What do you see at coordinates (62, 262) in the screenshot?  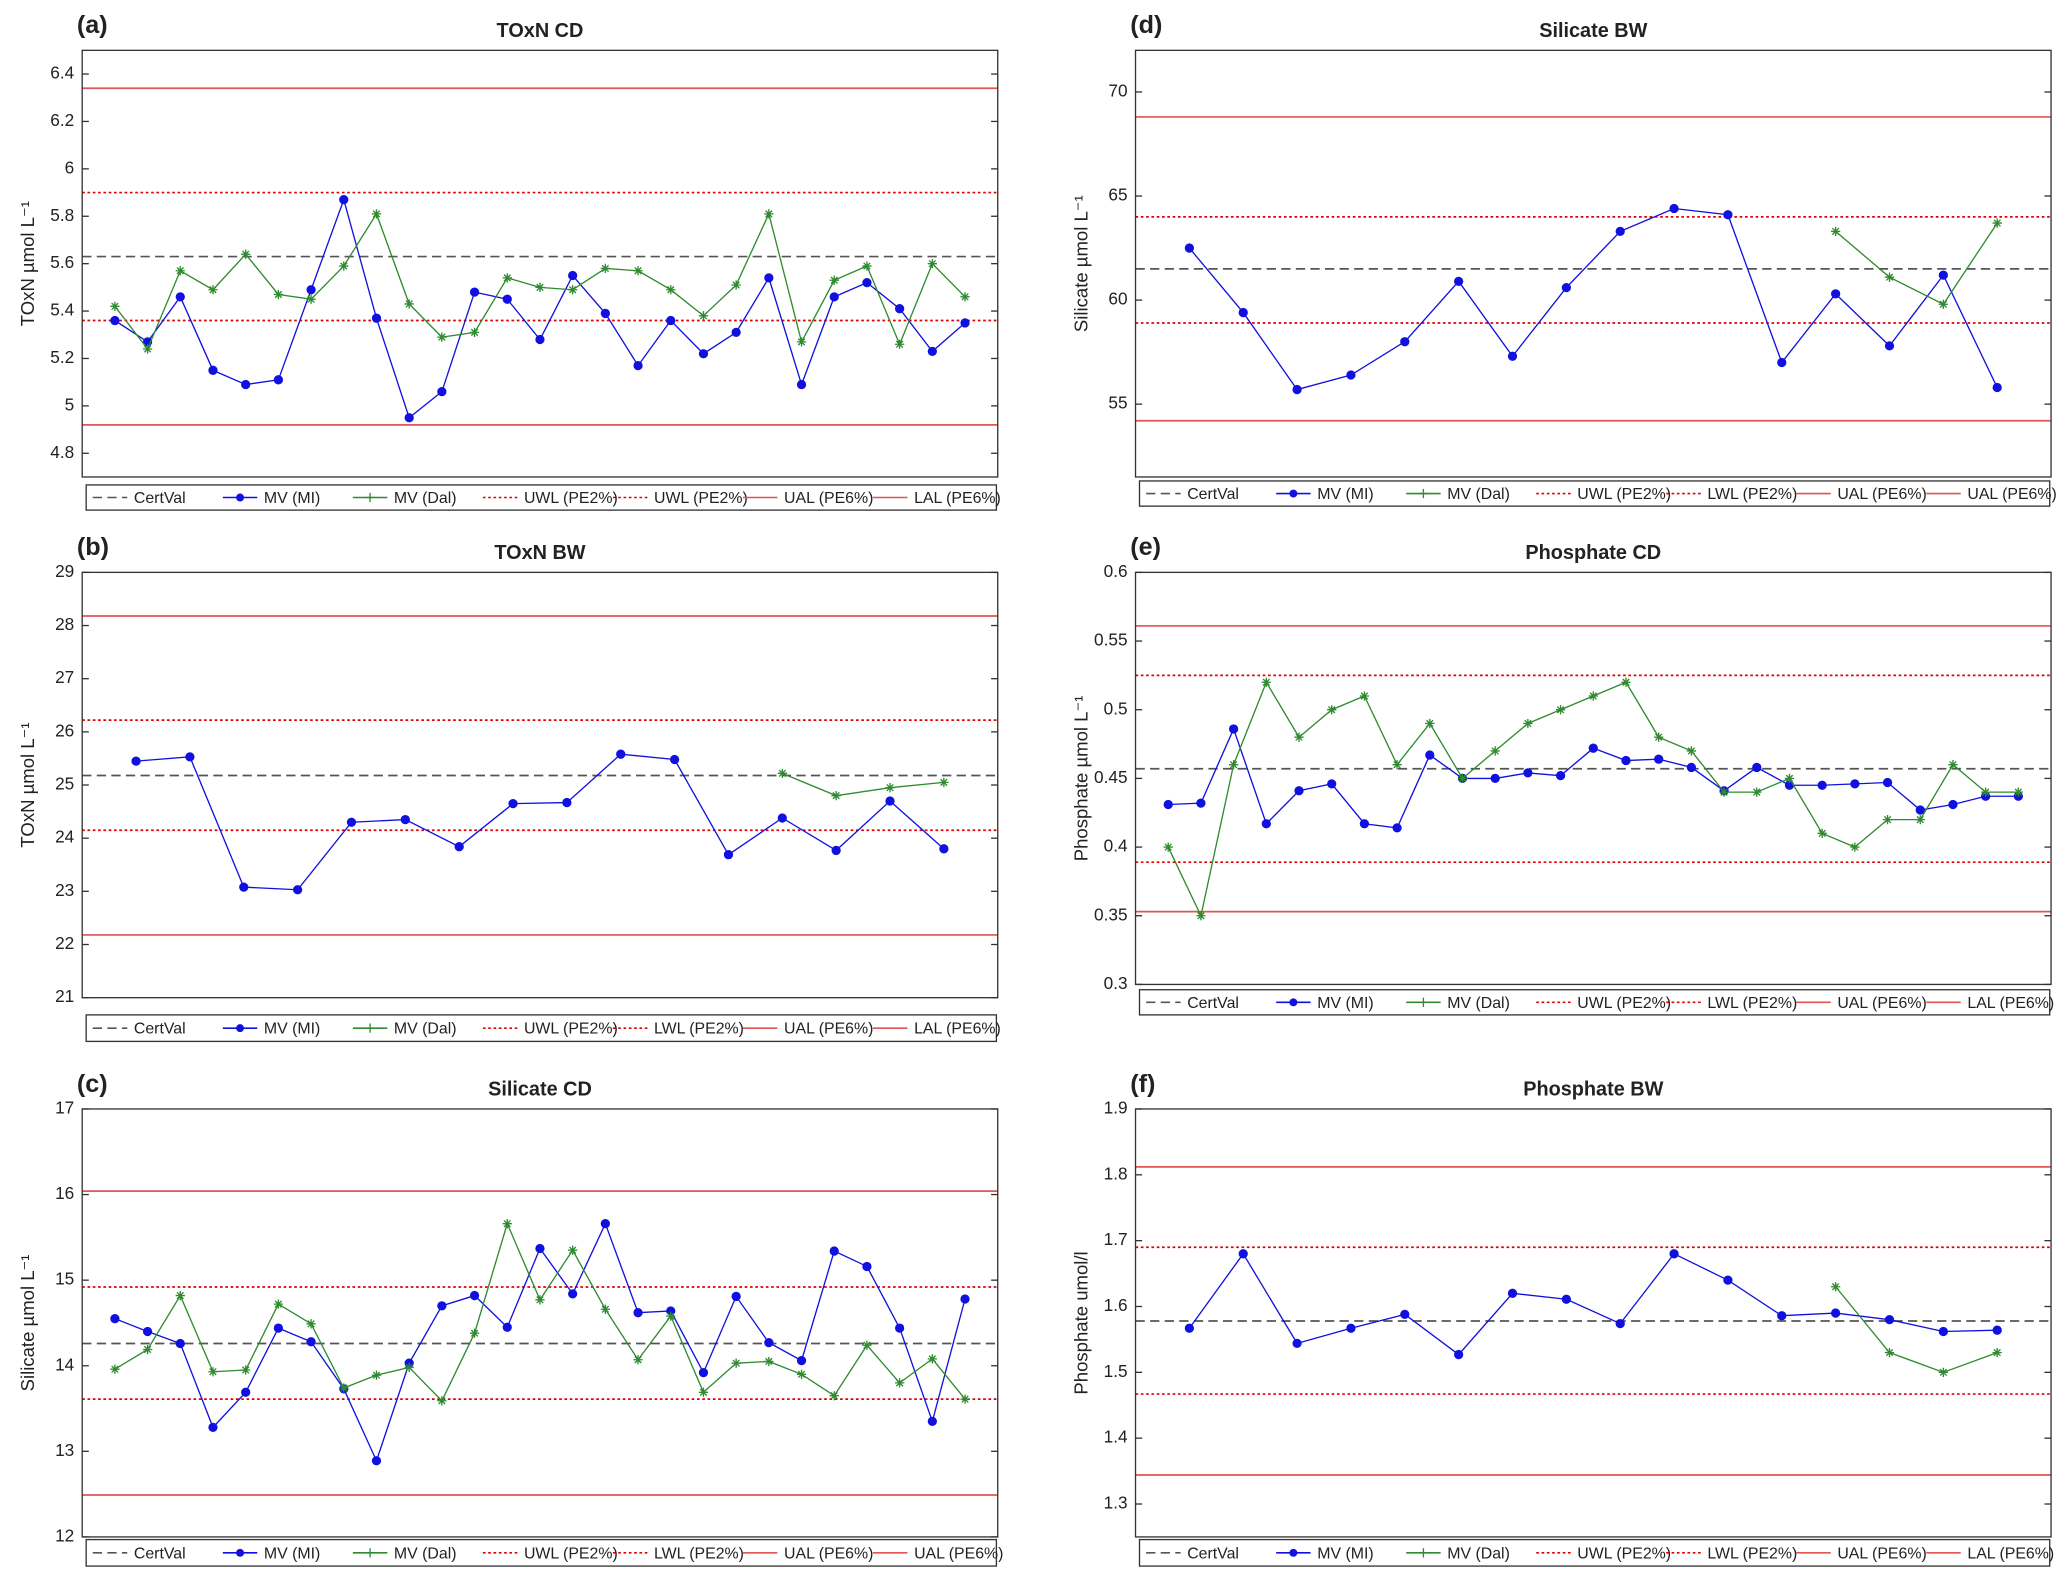 I see `y-tick-label: 5.6` at bounding box center [62, 262].